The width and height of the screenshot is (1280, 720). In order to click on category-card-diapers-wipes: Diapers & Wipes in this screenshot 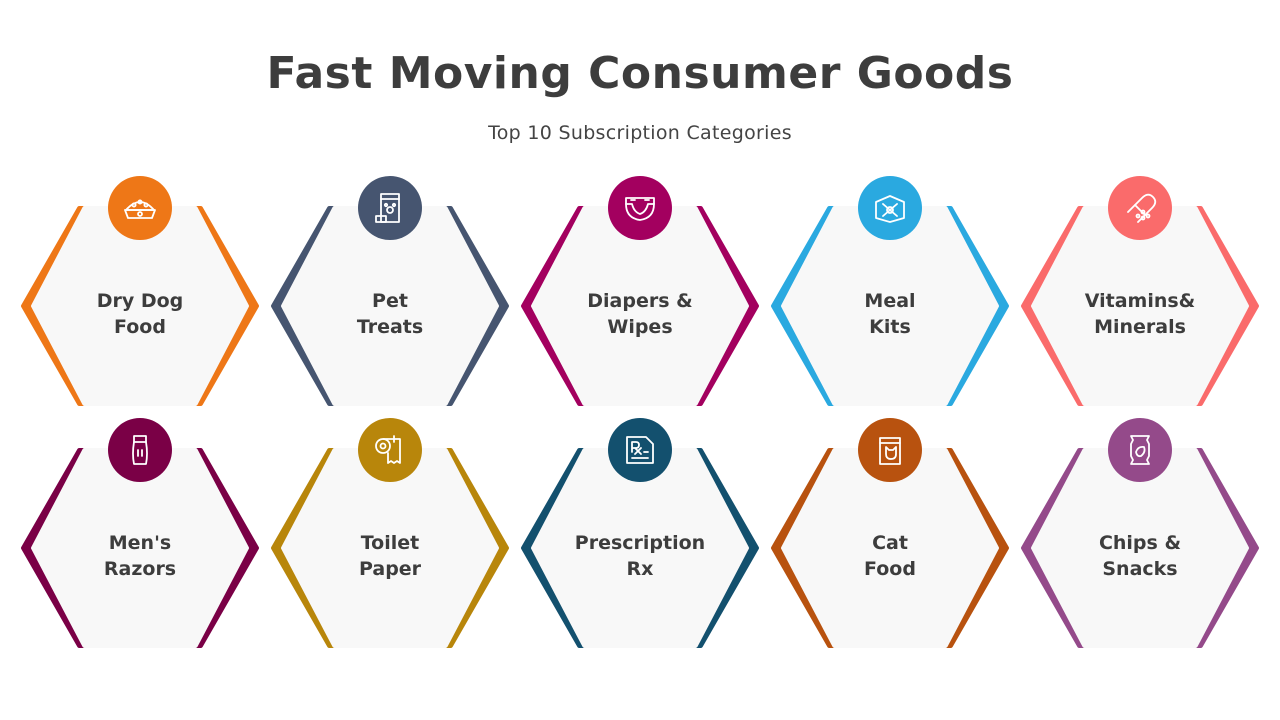, I will do `click(640, 296)`.